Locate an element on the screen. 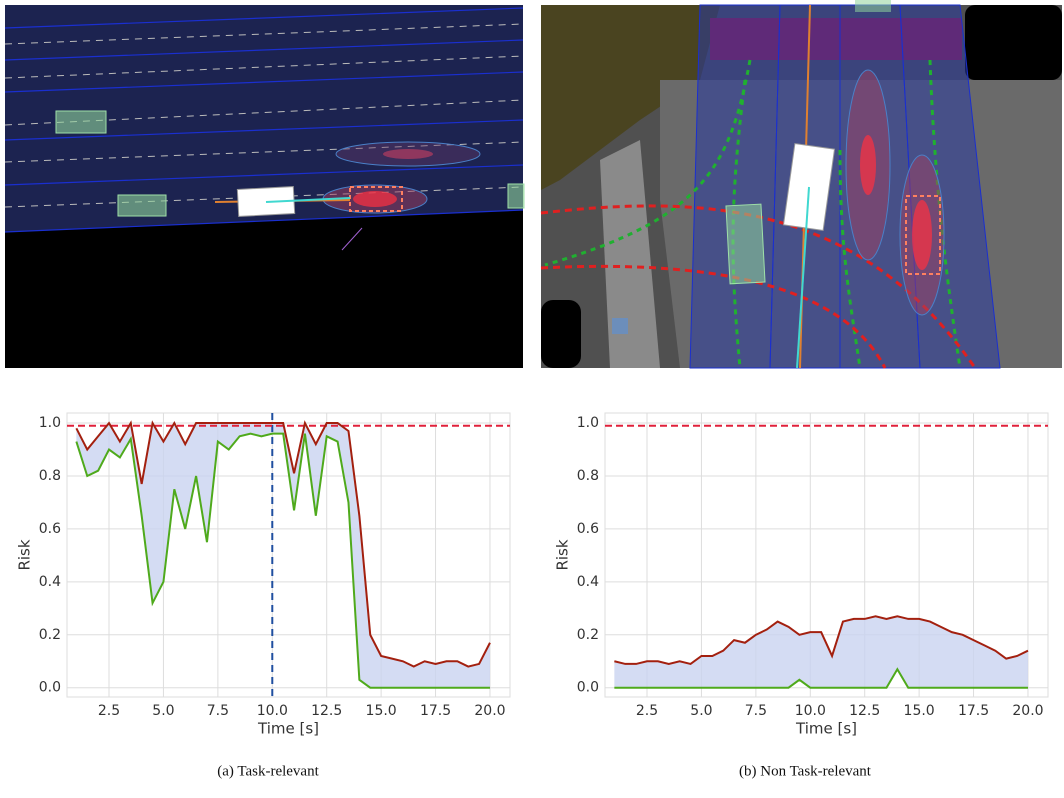 Image resolution: width=1064 pixels, height=798 pixels. caption: (a) Task-relevant is located at coordinates (268, 771).